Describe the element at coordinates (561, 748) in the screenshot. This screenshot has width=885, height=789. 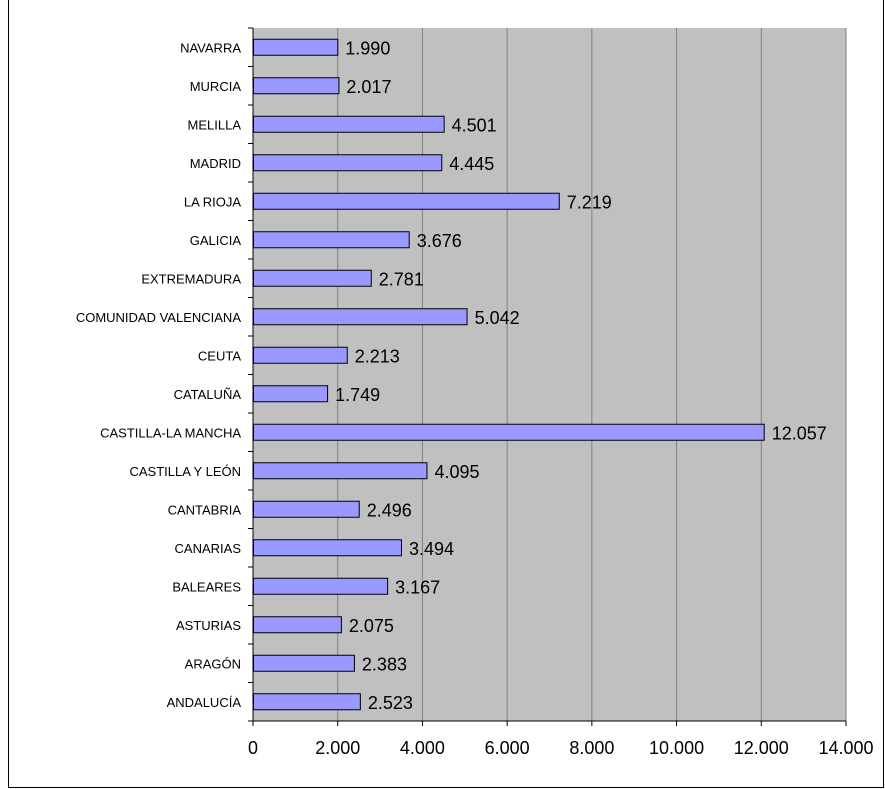
I see `tick-labels: 0 2.000 4.000 6.000 8.000 10.000 12.000 14.000` at that location.